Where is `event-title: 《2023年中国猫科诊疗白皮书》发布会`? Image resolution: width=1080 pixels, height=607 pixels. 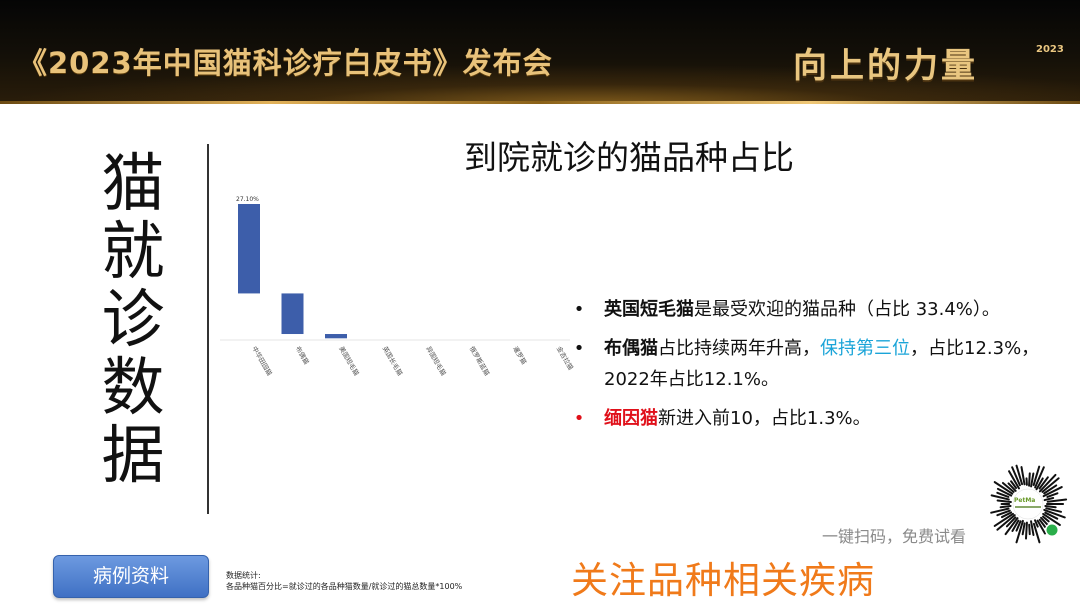
event-title: 《2023年中国猫科诊疗白皮书》发布会 is located at coordinates (285, 63).